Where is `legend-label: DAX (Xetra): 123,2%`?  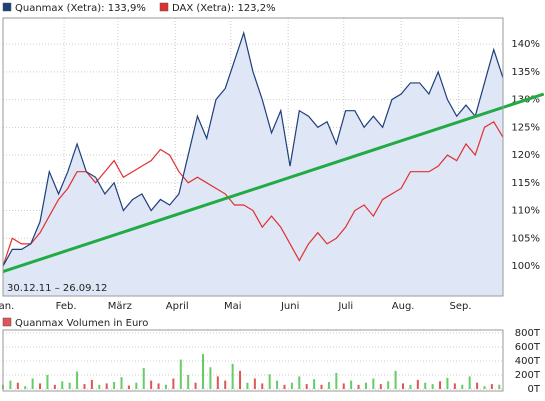 legend-label: DAX (Xetra): 123,2% is located at coordinates (224, 8).